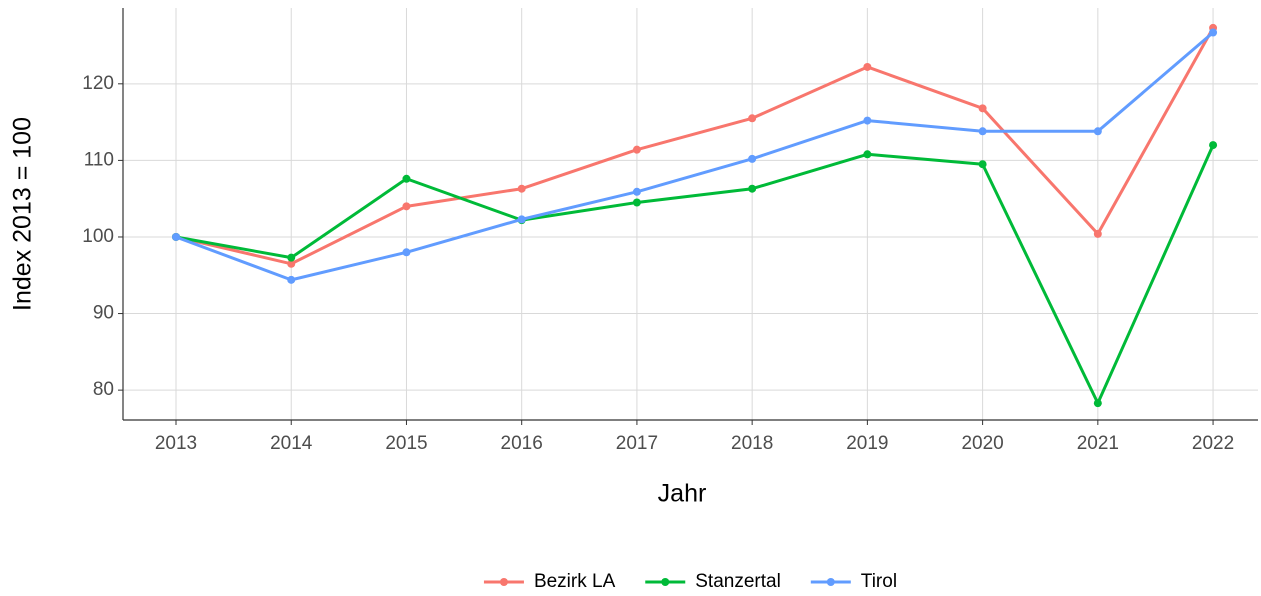 This screenshot has height=596, width=1261. Describe the element at coordinates (682, 494) in the screenshot. I see `x-axis-title: Jahr` at that location.